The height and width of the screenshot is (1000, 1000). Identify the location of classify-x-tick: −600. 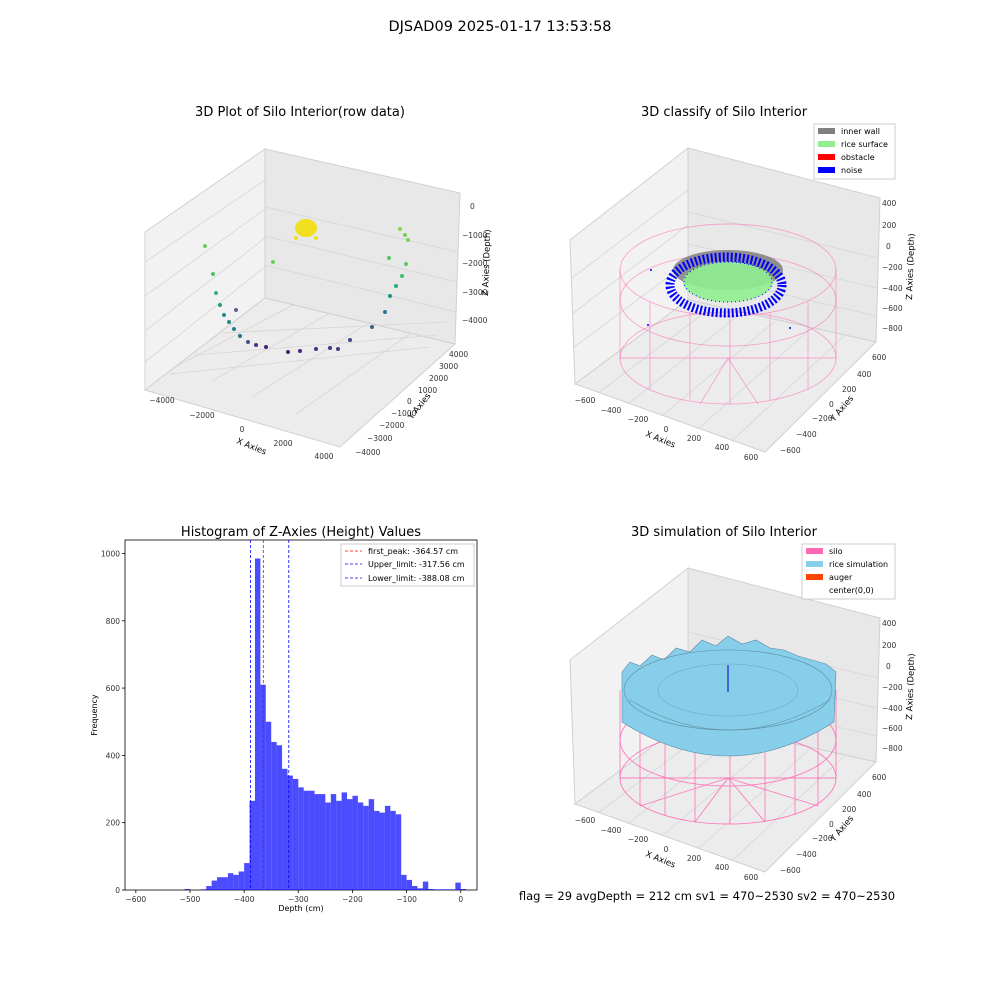
(585, 400).